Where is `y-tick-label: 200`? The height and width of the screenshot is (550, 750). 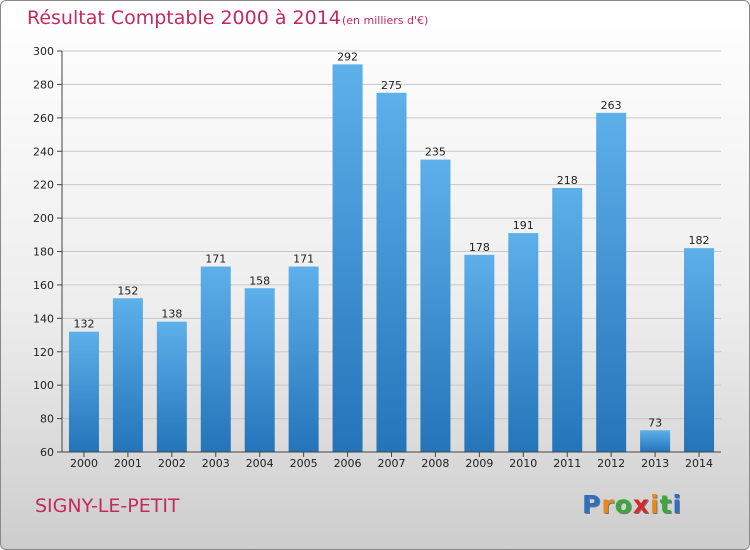 y-tick-label: 200 is located at coordinates (43, 218).